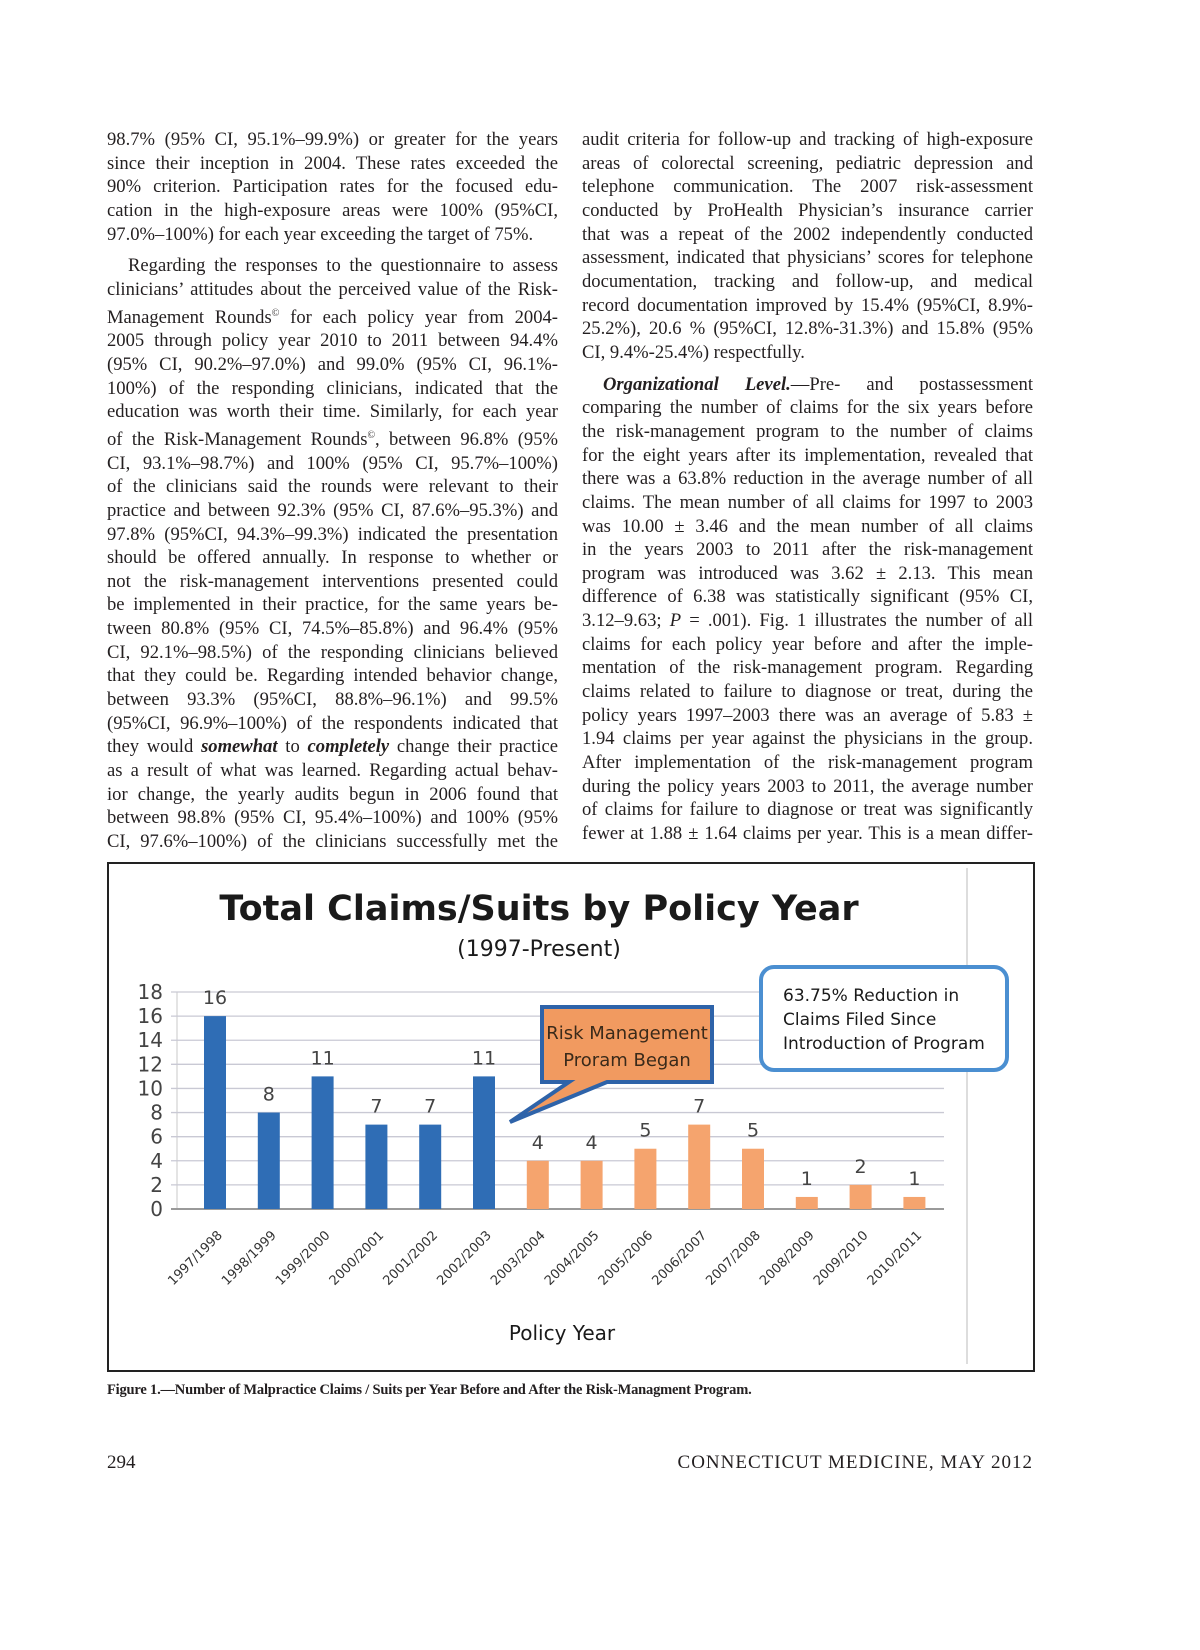 The image size is (1200, 1650). What do you see at coordinates (292, 747) in the screenshot?
I see `text-run: to` at bounding box center [292, 747].